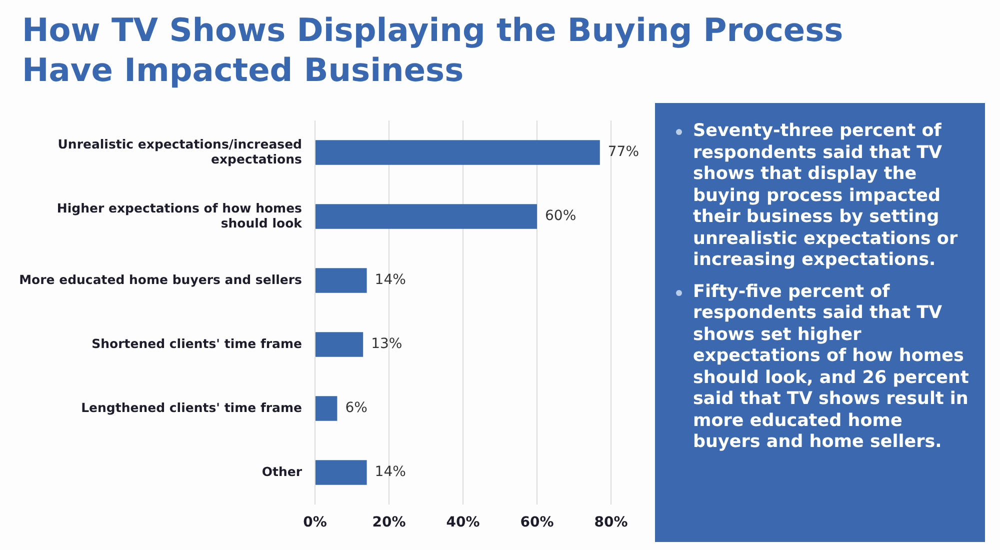 This screenshot has width=1000, height=550. I want to click on x-tick-label: 80%, so click(611, 522).